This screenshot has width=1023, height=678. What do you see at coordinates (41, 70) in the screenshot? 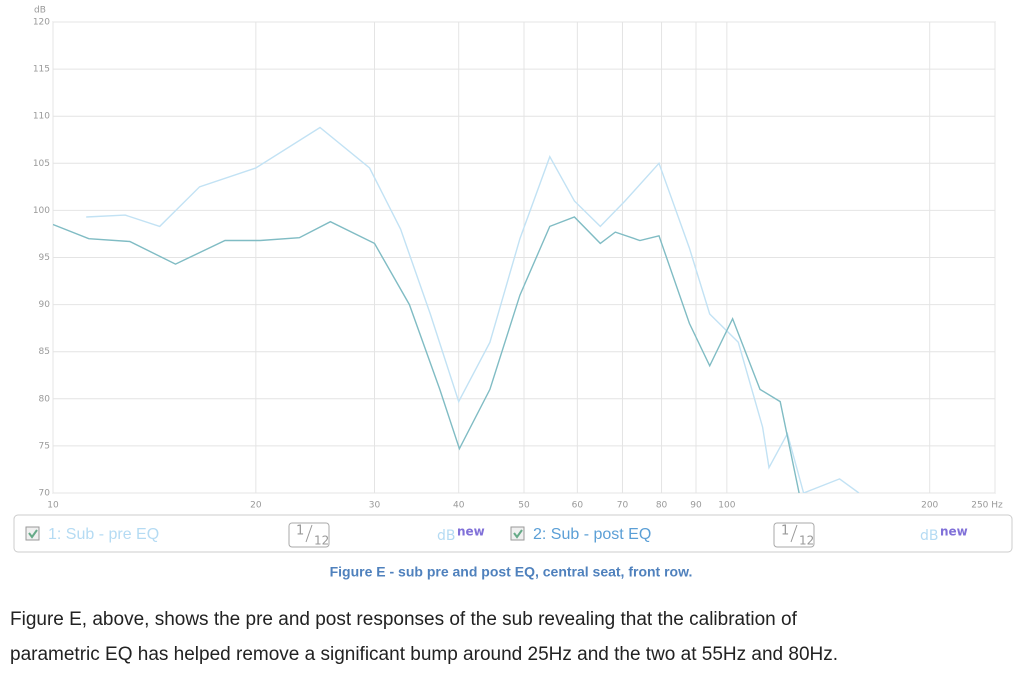
I see `y-tick-label: 115` at bounding box center [41, 70].